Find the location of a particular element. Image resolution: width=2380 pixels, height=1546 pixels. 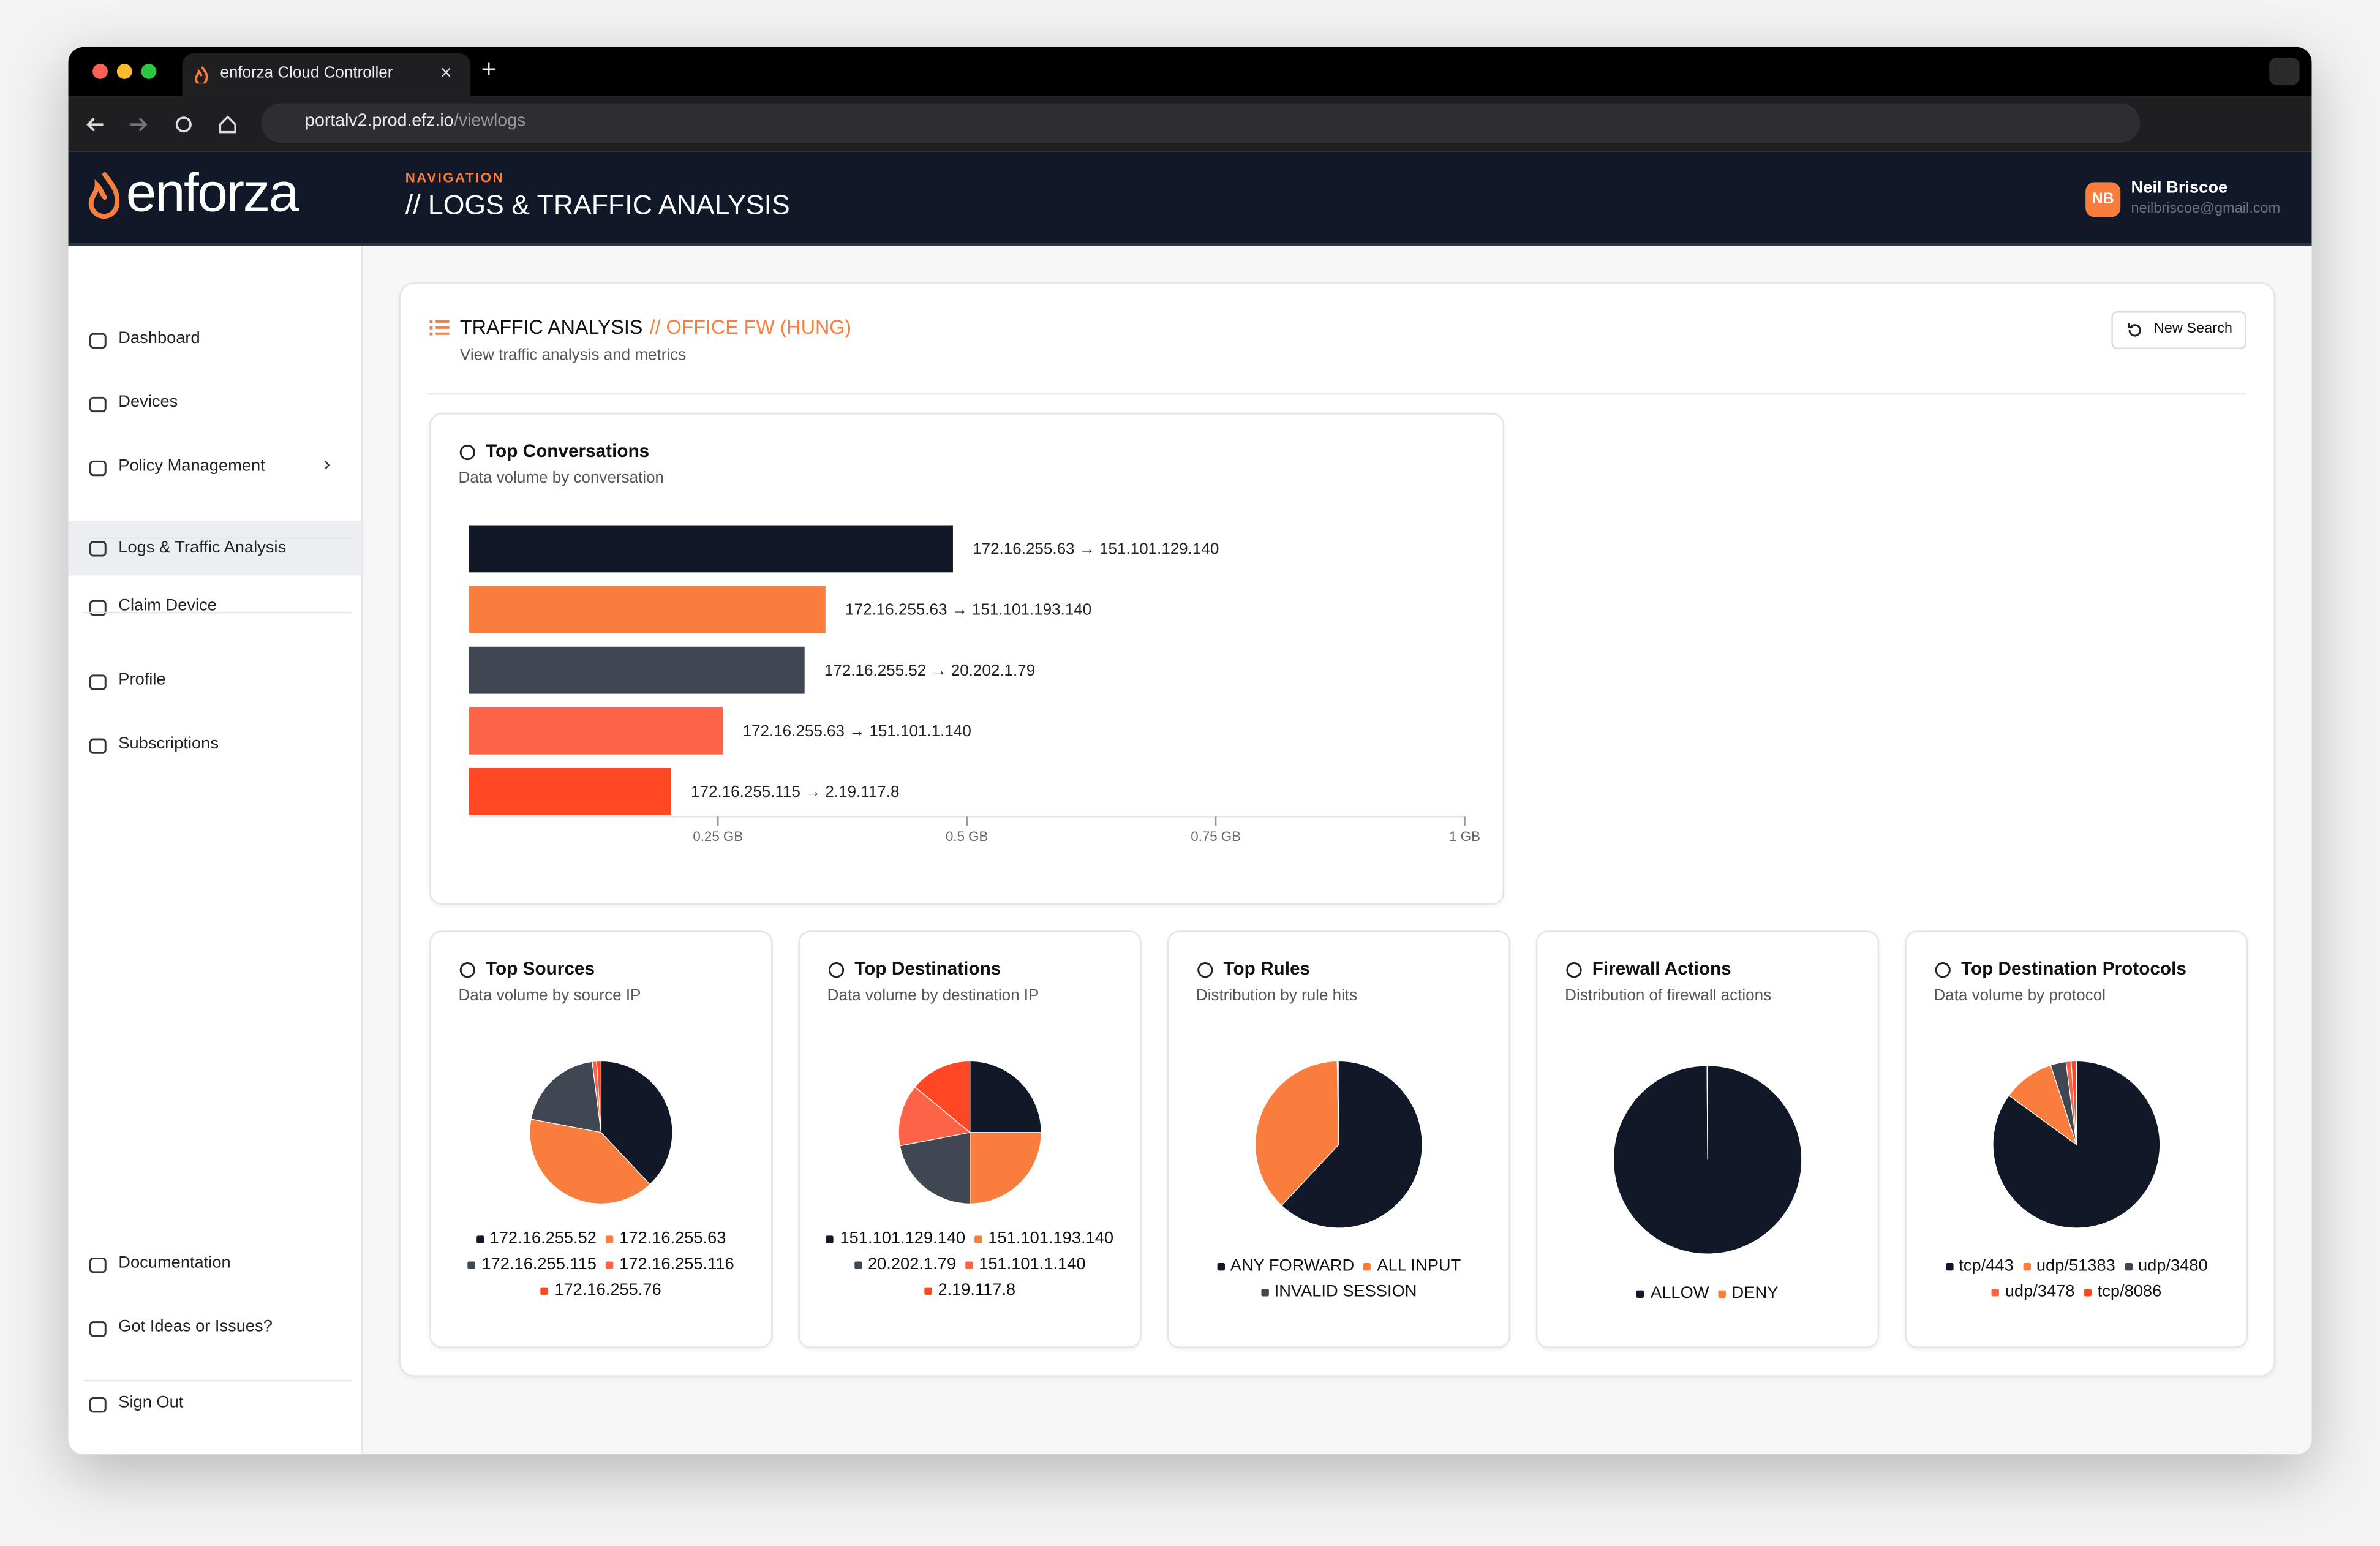

legend-label: tcp/443 is located at coordinates (1987, 1266).